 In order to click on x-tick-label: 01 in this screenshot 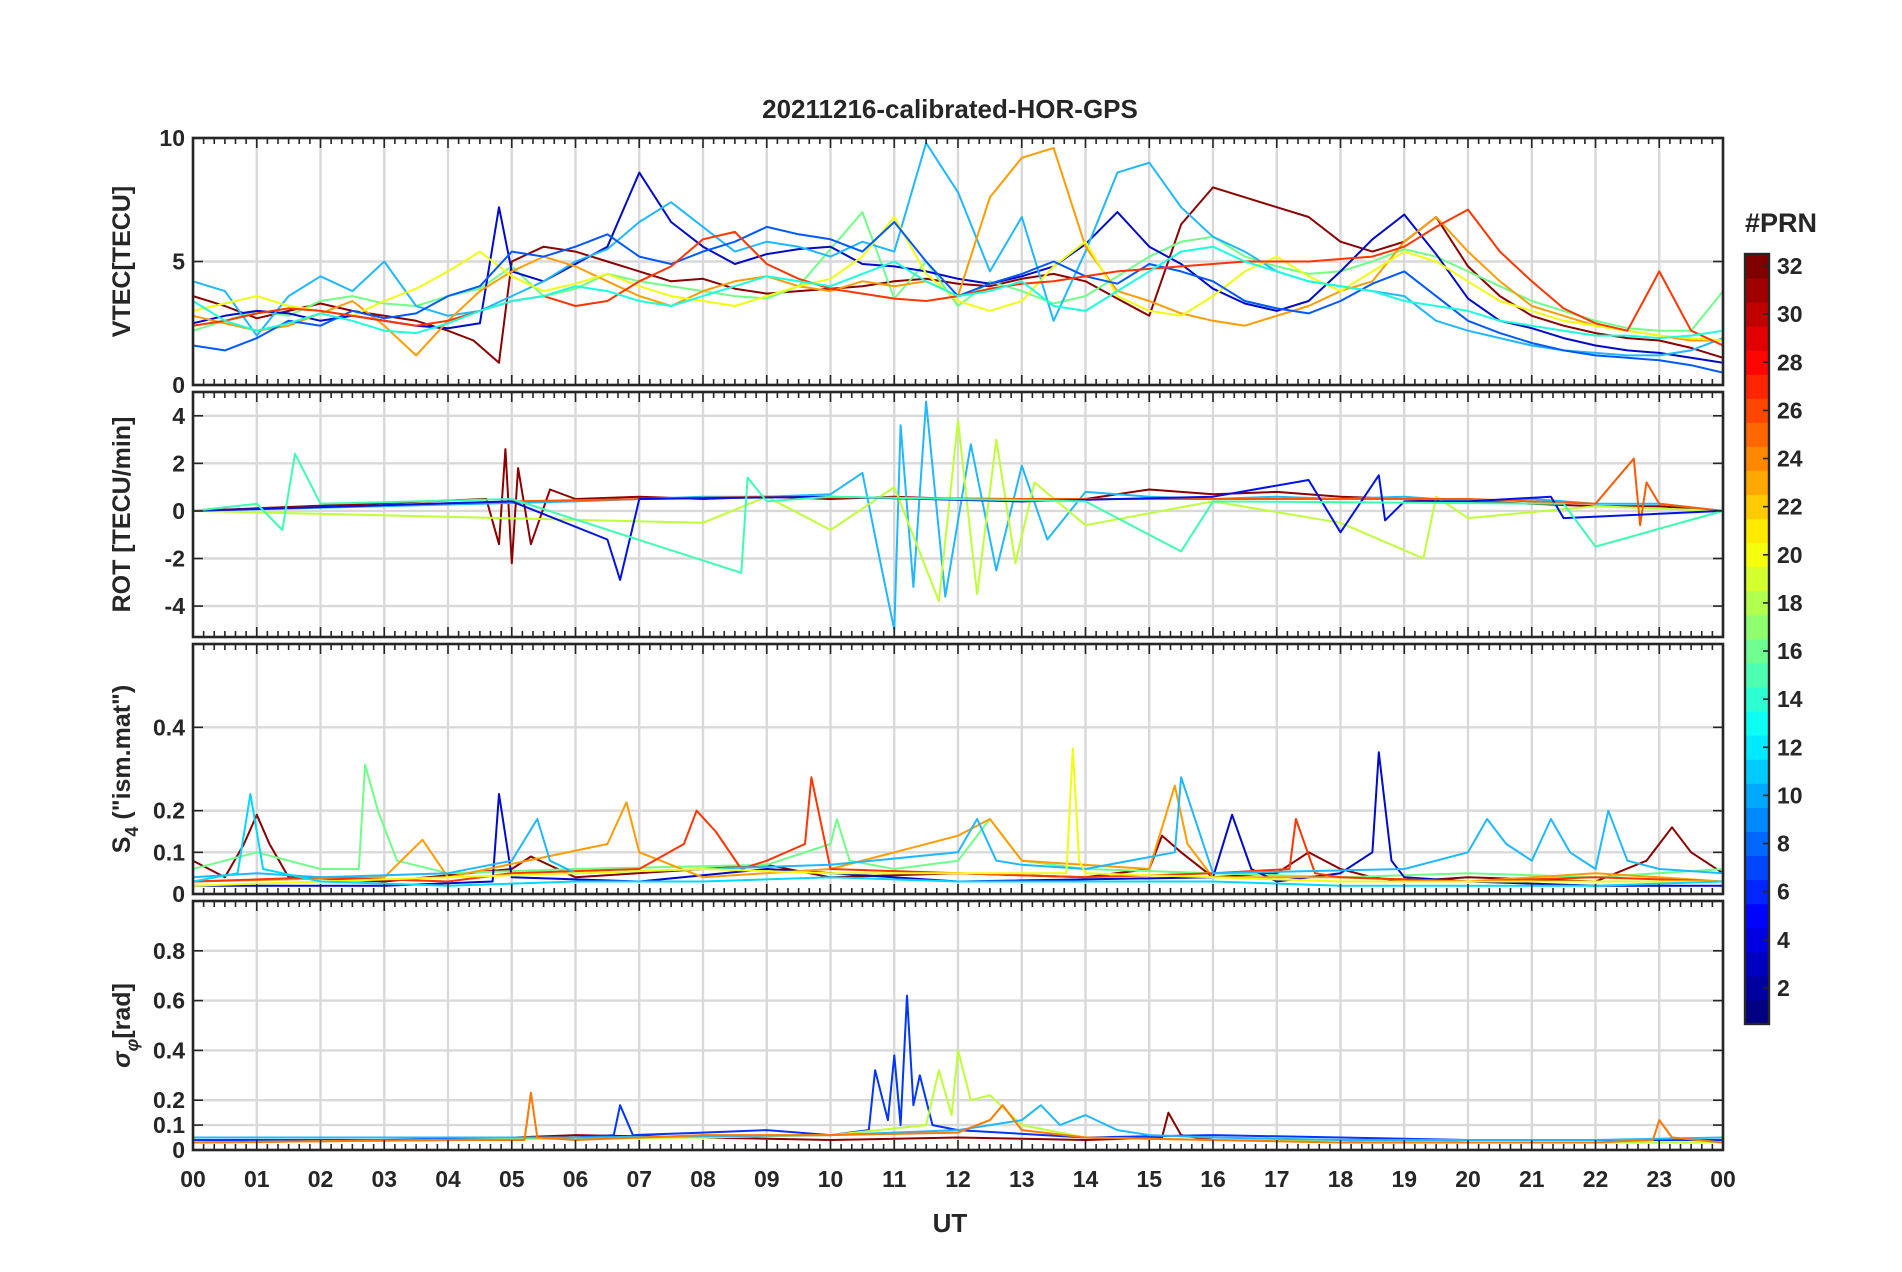, I will do `click(257, 1179)`.